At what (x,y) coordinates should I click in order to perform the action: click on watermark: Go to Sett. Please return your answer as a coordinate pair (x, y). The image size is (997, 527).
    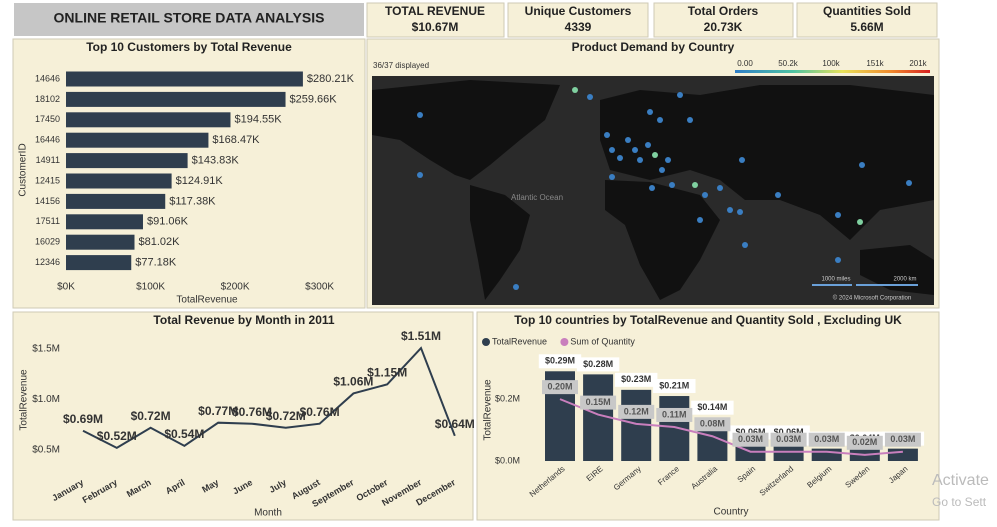
    Looking at the image, I should click on (959, 502).